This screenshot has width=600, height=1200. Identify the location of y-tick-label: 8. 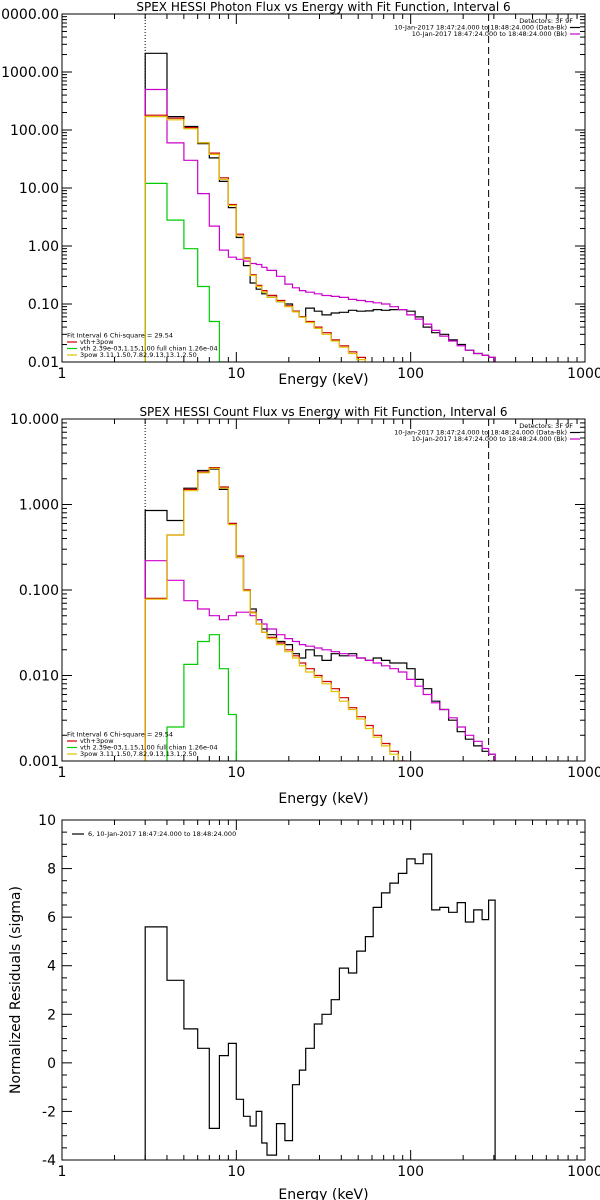
(51, 870).